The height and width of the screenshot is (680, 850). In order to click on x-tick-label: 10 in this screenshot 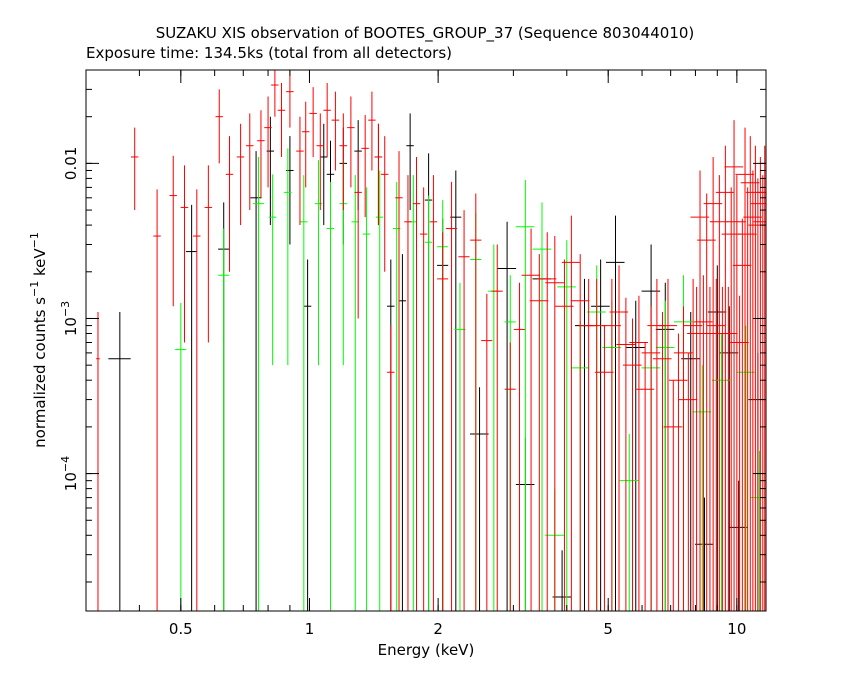, I will do `click(736, 629)`.